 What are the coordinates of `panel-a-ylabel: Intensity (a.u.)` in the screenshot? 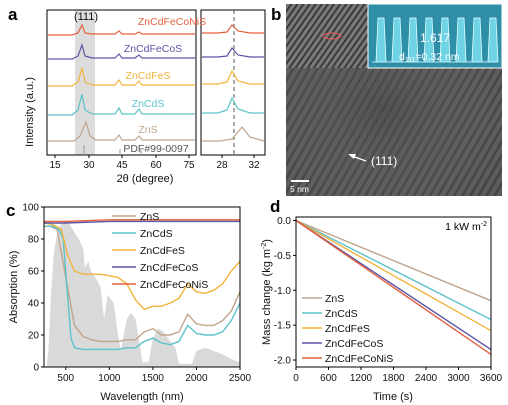 It's located at (30, 112).